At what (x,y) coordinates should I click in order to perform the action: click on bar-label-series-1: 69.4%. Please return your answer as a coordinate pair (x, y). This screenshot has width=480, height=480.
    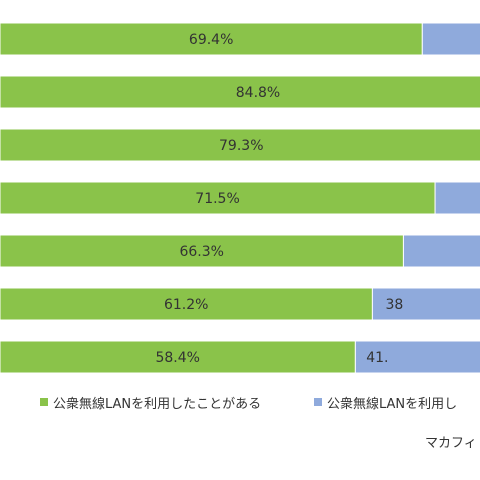
    Looking at the image, I should click on (211, 40).